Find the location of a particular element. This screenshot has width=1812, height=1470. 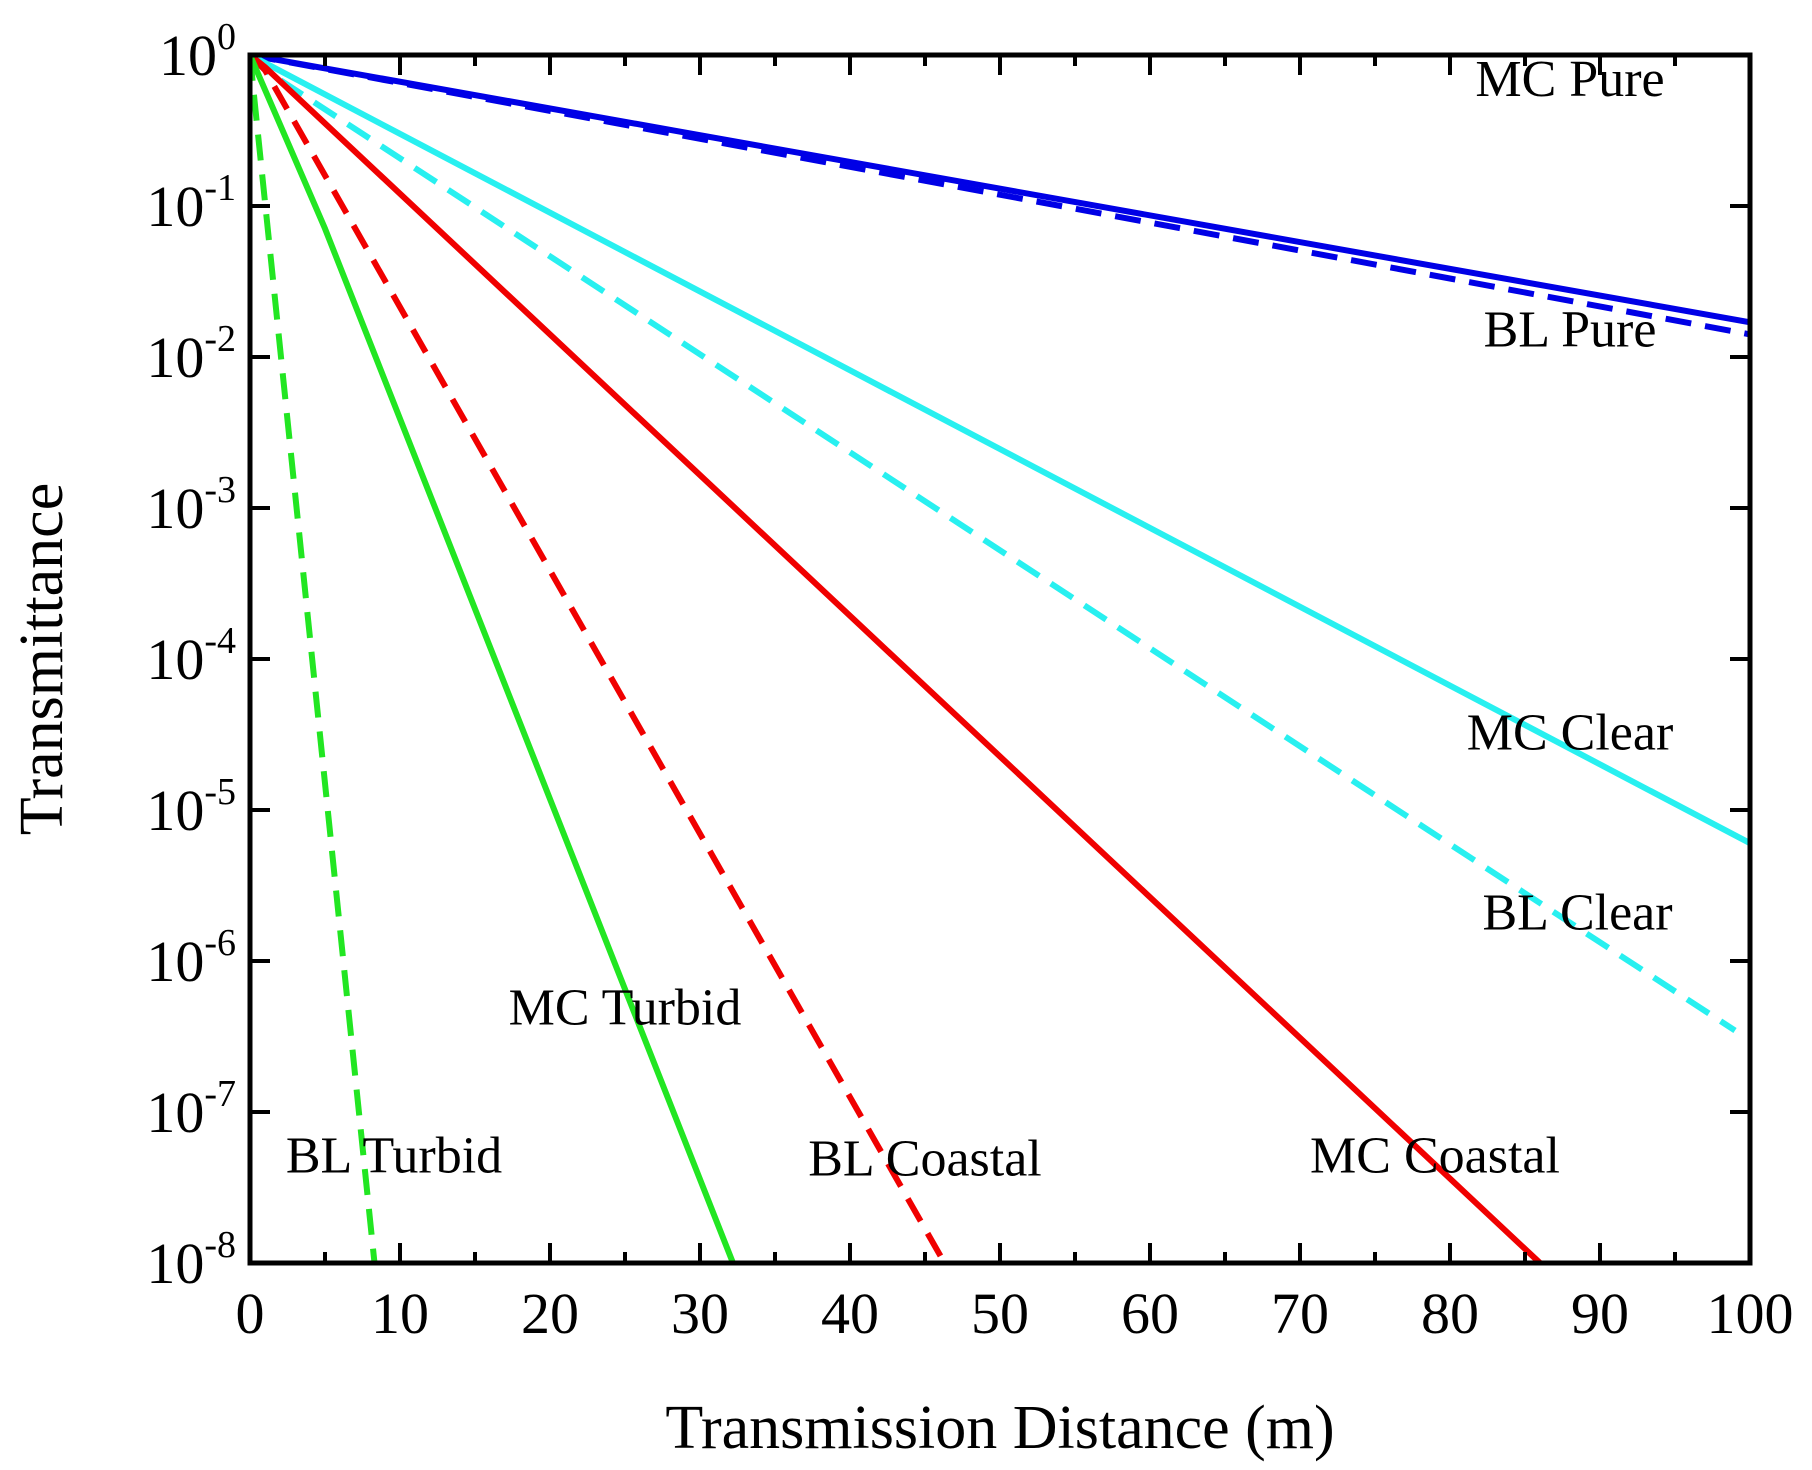

x-tick-label: 60 is located at coordinates (1150, 1313).